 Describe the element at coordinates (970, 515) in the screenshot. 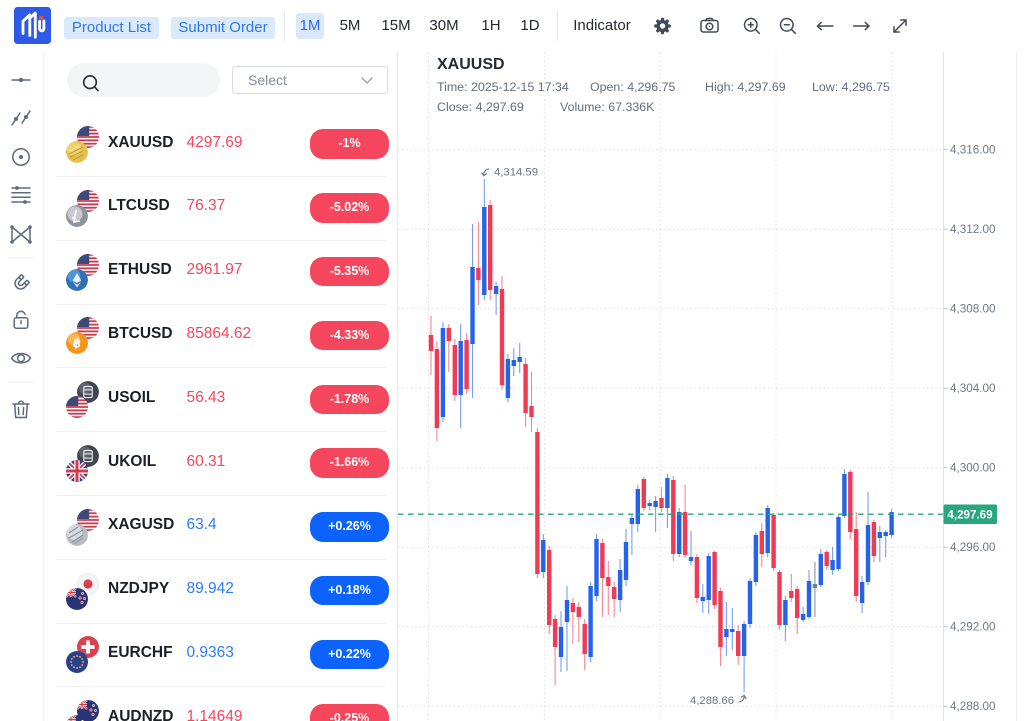

I see `svg-text: 4,297.69` at that location.